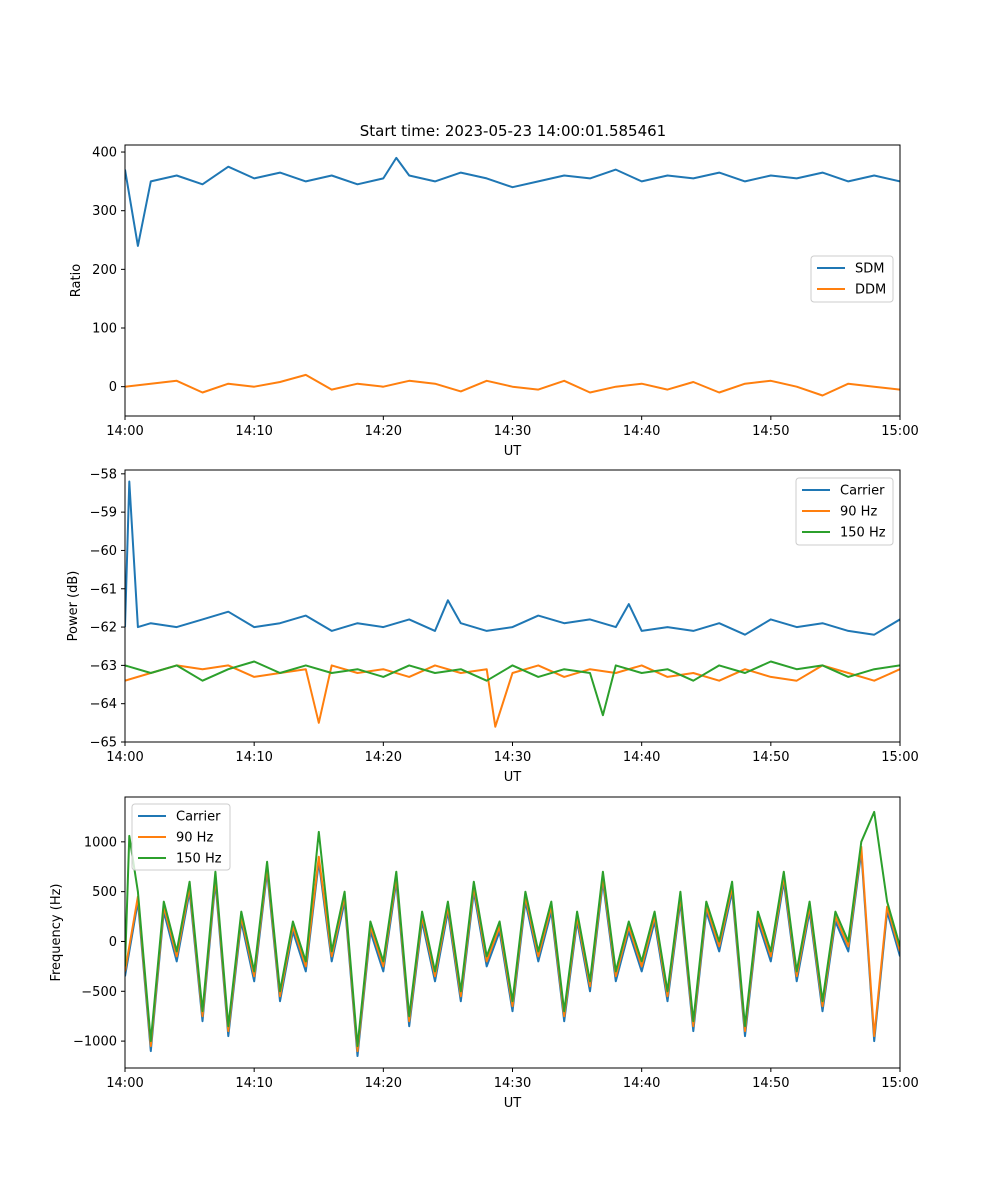  What do you see at coordinates (641, 757) in the screenshot?
I see `chart-2-xtick-label: 14:40` at bounding box center [641, 757].